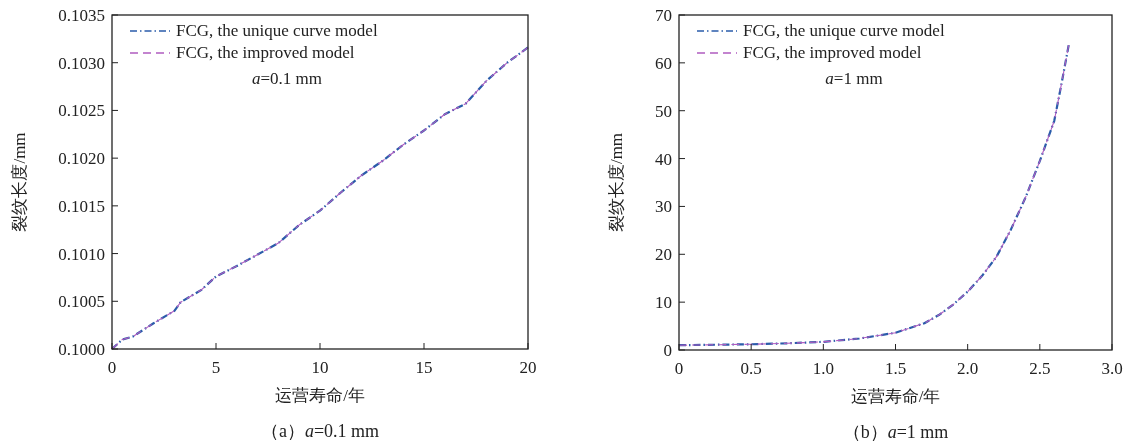 This screenshot has height=447, width=1131. I want to click on y-tick-label: 0.1015, so click(81, 206).